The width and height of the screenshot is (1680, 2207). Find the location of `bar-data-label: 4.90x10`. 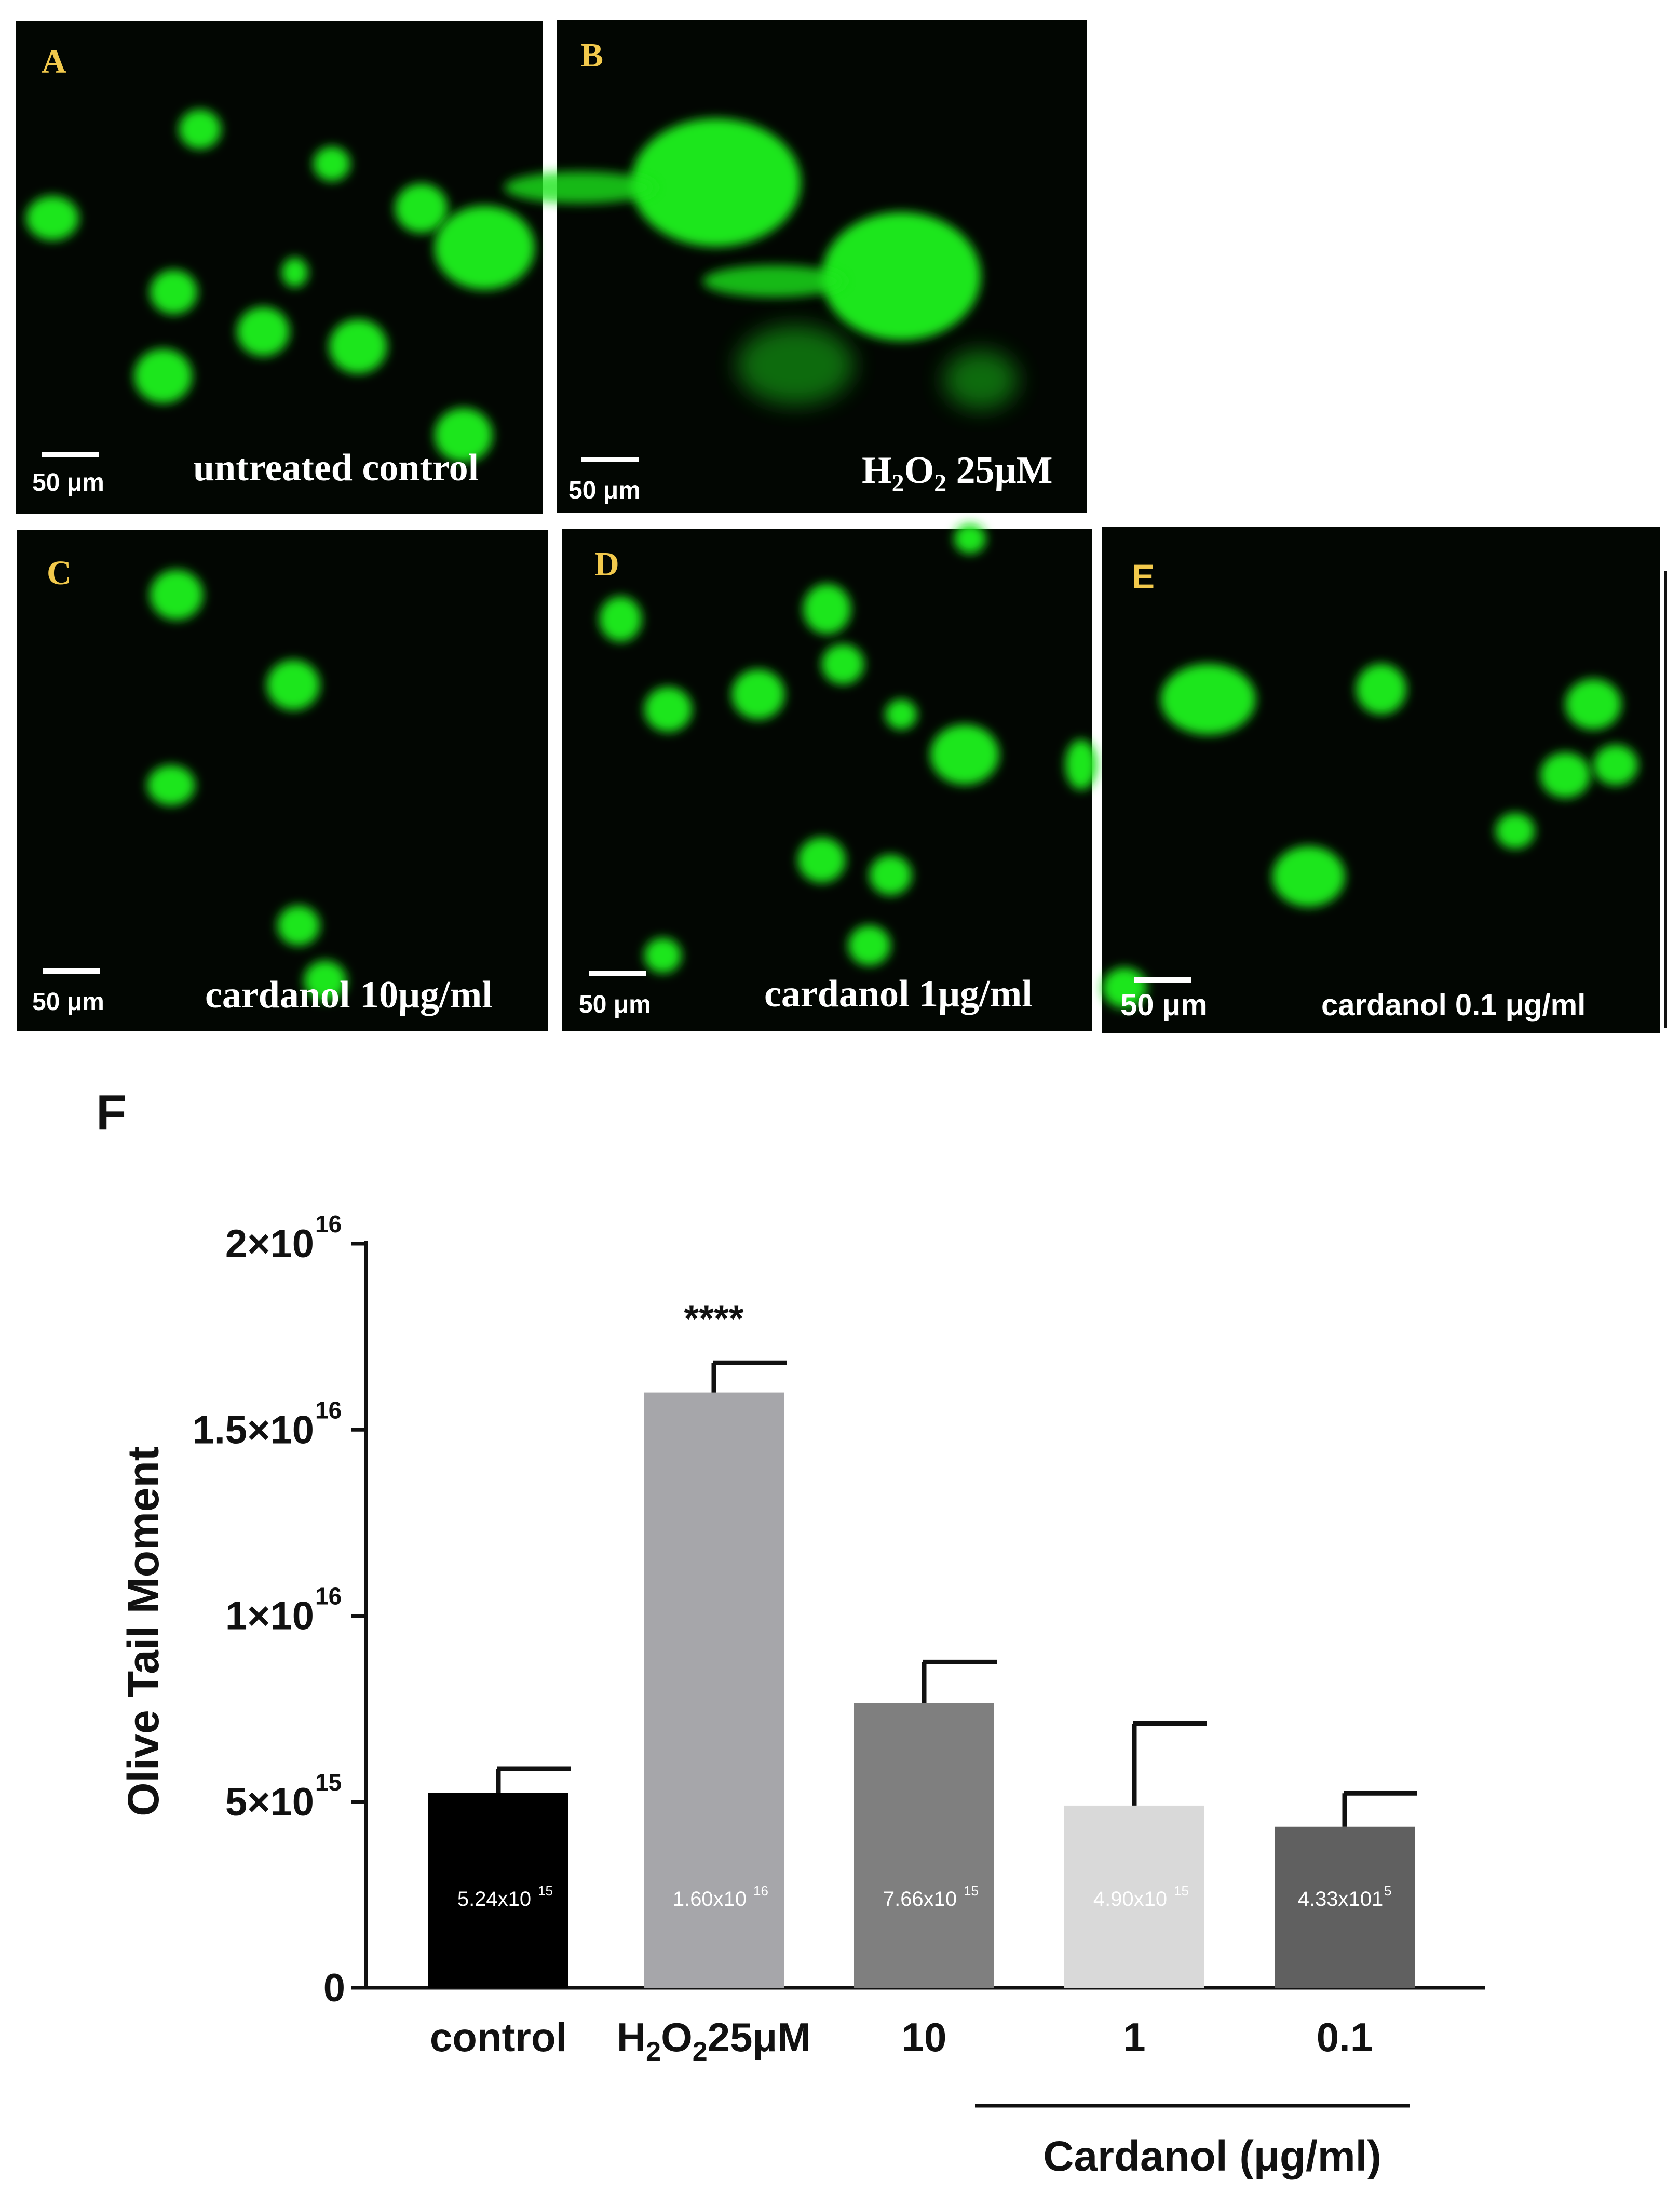

bar-data-label: 4.90x10 is located at coordinates (1130, 1899).